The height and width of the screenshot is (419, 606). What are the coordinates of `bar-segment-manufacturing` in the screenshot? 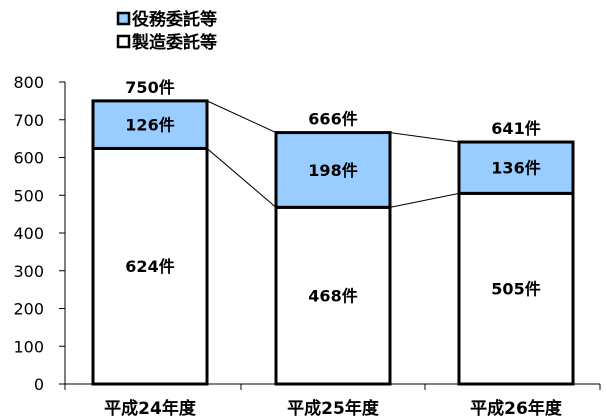 It's located at (516, 288).